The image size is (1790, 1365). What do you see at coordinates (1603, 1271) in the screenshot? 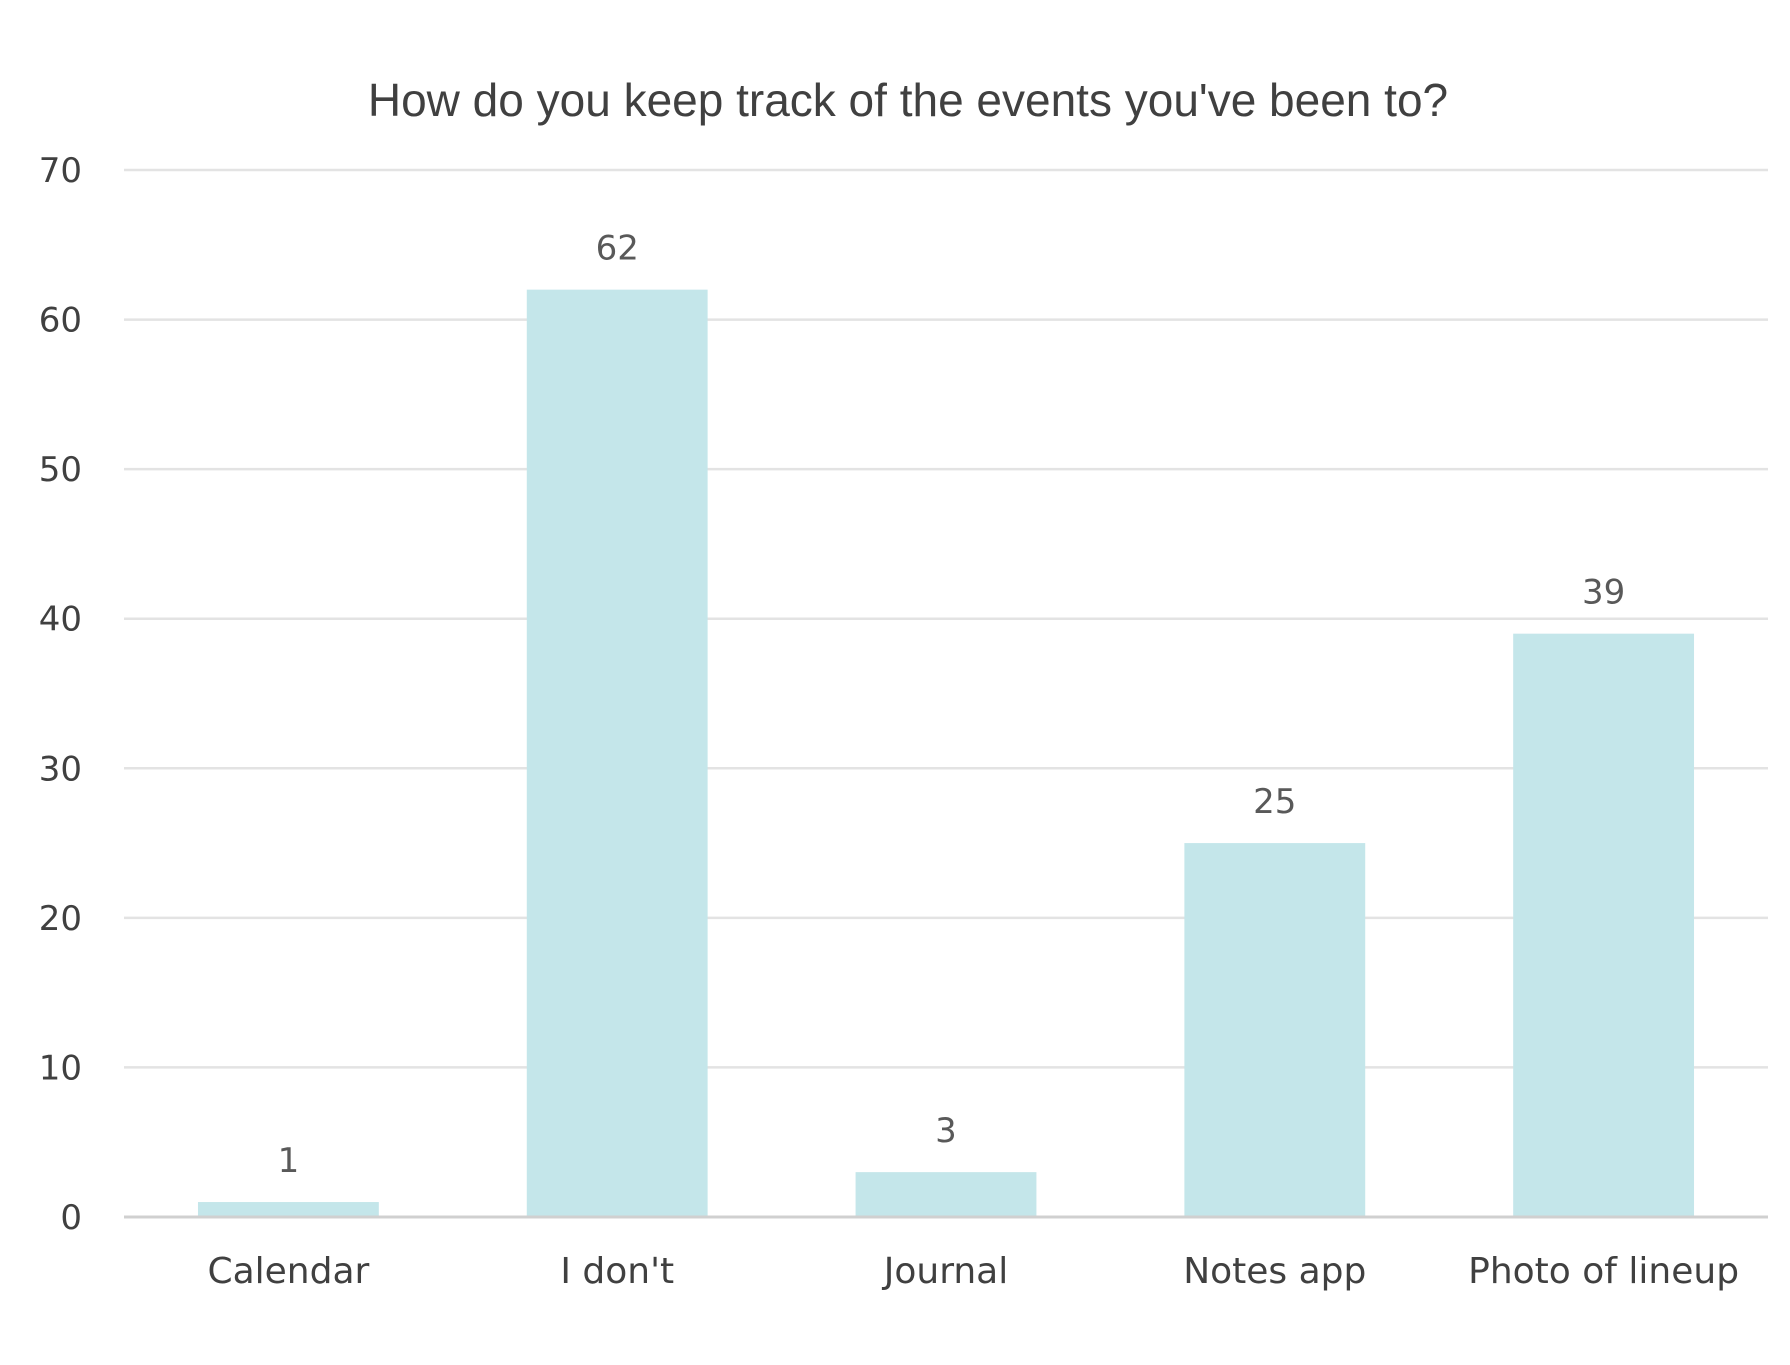
I see `category-label-photo-of-lineup: Photo of lineup` at bounding box center [1603, 1271].